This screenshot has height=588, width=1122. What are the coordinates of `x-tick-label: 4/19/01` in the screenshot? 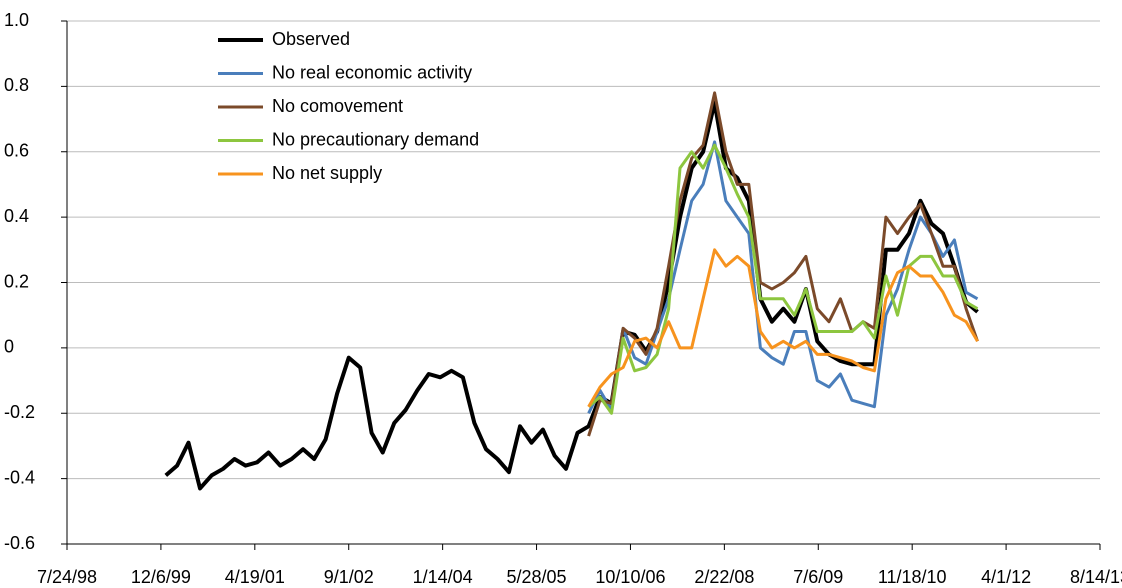 It's located at (255, 577).